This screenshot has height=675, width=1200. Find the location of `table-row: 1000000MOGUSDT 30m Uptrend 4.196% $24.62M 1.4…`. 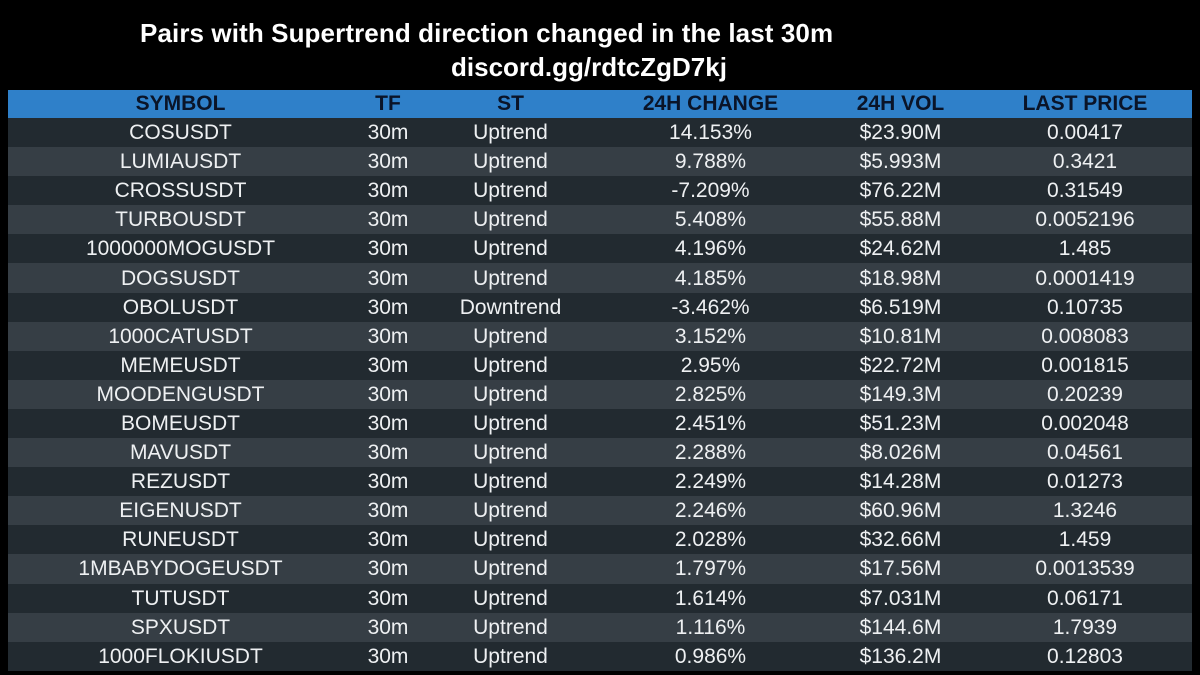

table-row: 1000000MOGUSDT 30m Uptrend 4.196% $24.62M 1.4… is located at coordinates (600, 249).